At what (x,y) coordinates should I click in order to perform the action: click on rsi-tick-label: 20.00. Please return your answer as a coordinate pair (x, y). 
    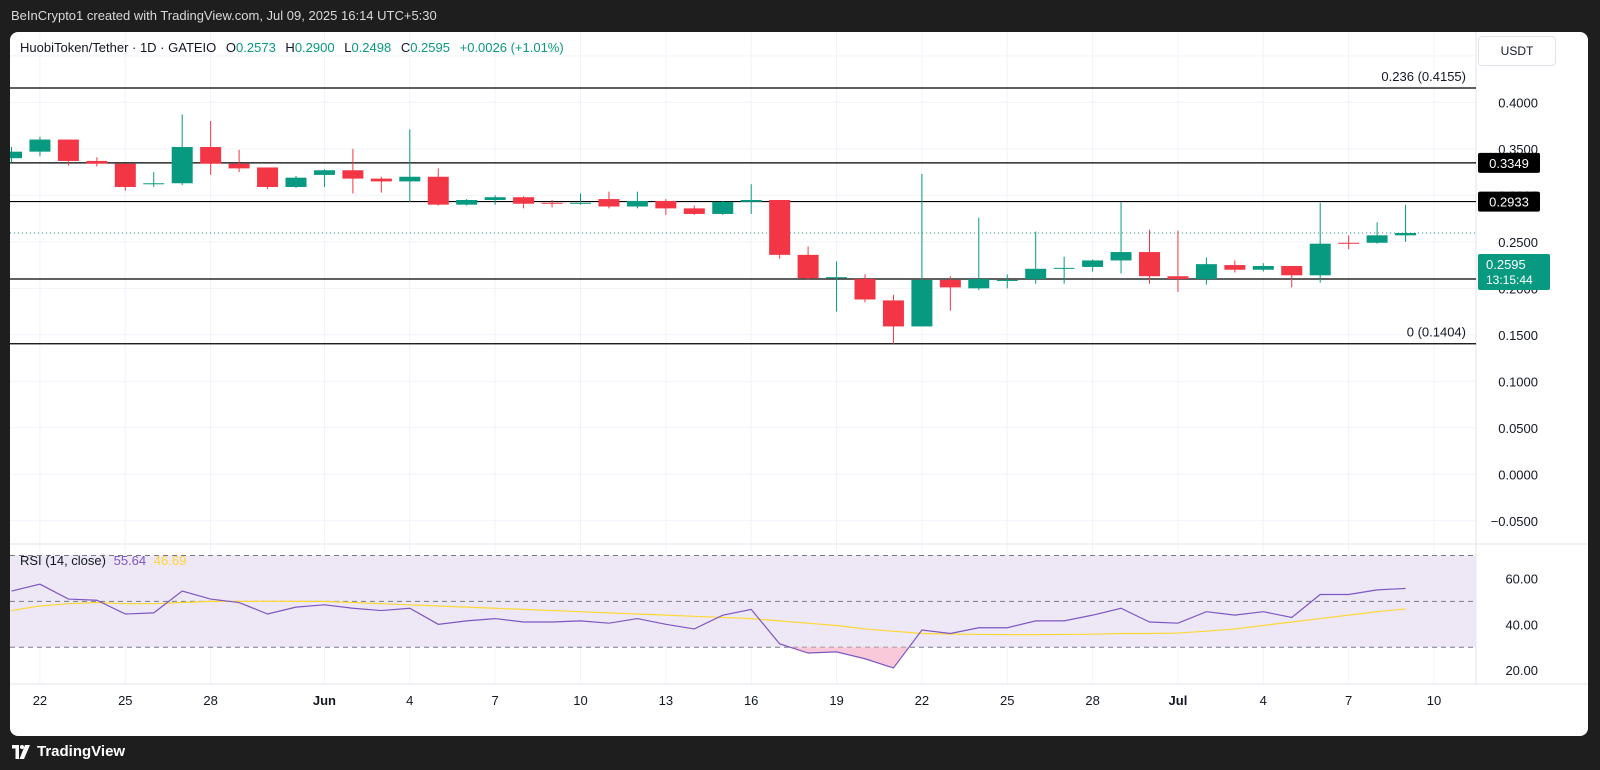
    Looking at the image, I should click on (1521, 670).